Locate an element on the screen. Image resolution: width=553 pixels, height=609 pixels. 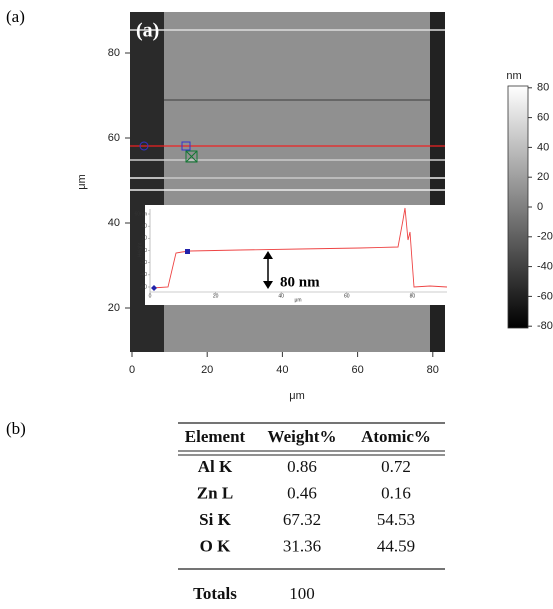
colorbar: nm is located at coordinates (517, 199).